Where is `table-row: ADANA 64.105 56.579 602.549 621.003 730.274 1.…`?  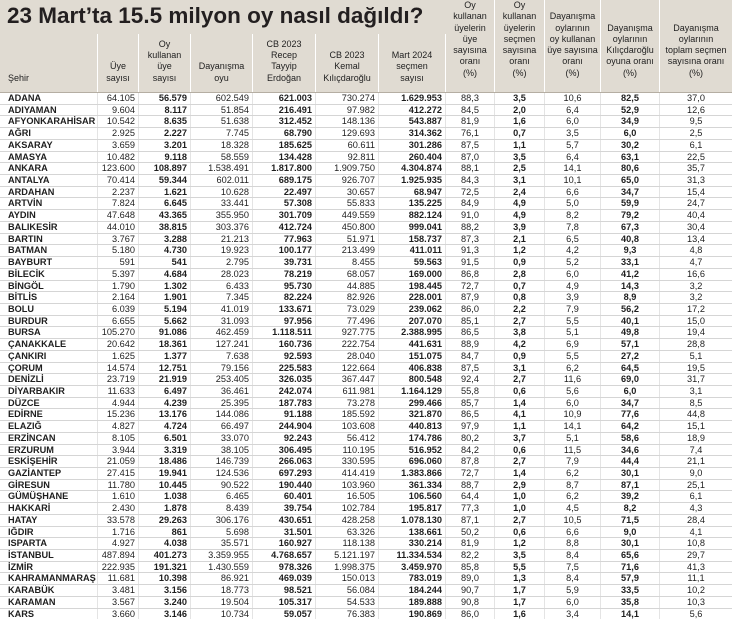 table-row: ADANA 64.105 56.579 602.549 621.003 730.274 1.… is located at coordinates (366, 99).